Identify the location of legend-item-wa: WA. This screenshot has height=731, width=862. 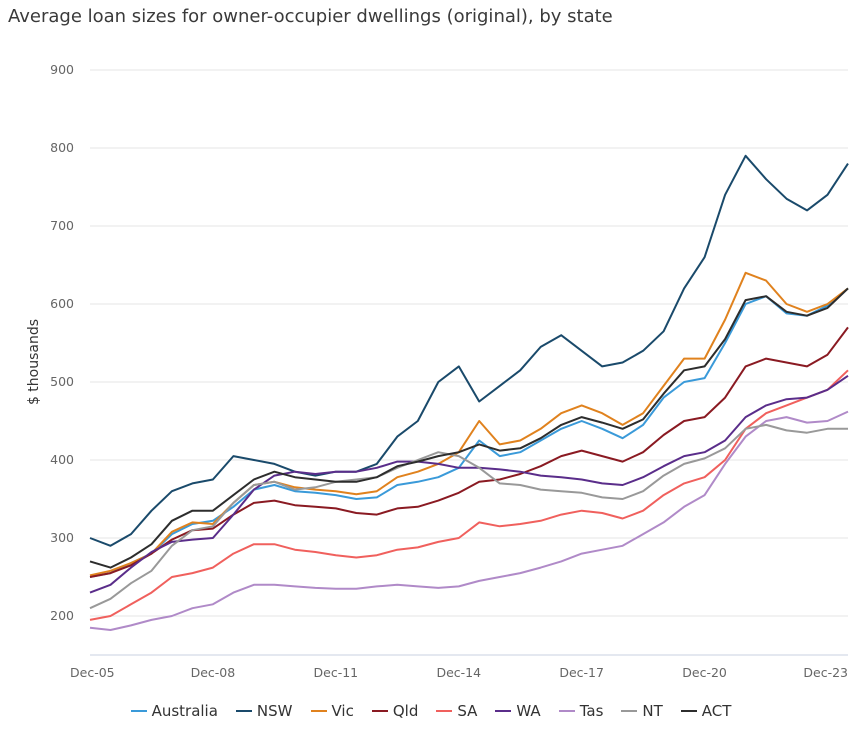
(518, 711).